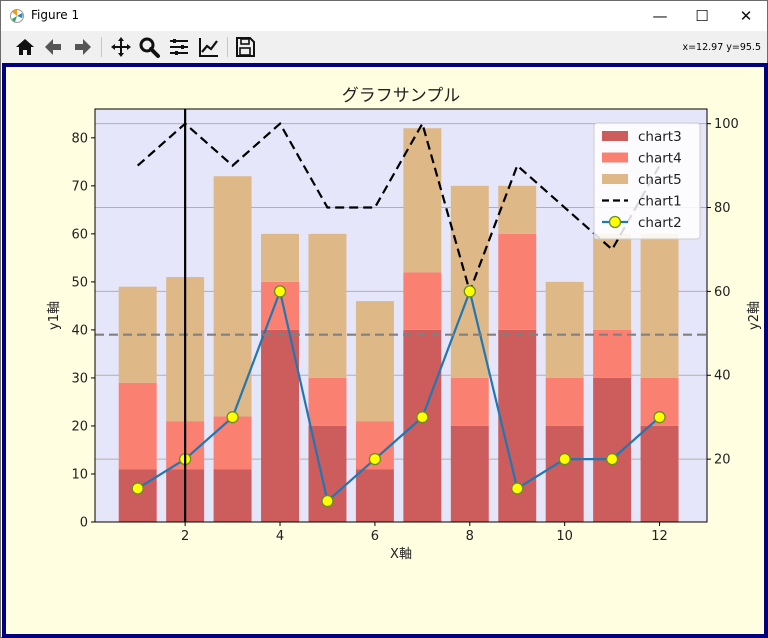 This screenshot has height=638, width=768. Describe the element at coordinates (245, 47) in the screenshot. I see `save-icon` at that location.